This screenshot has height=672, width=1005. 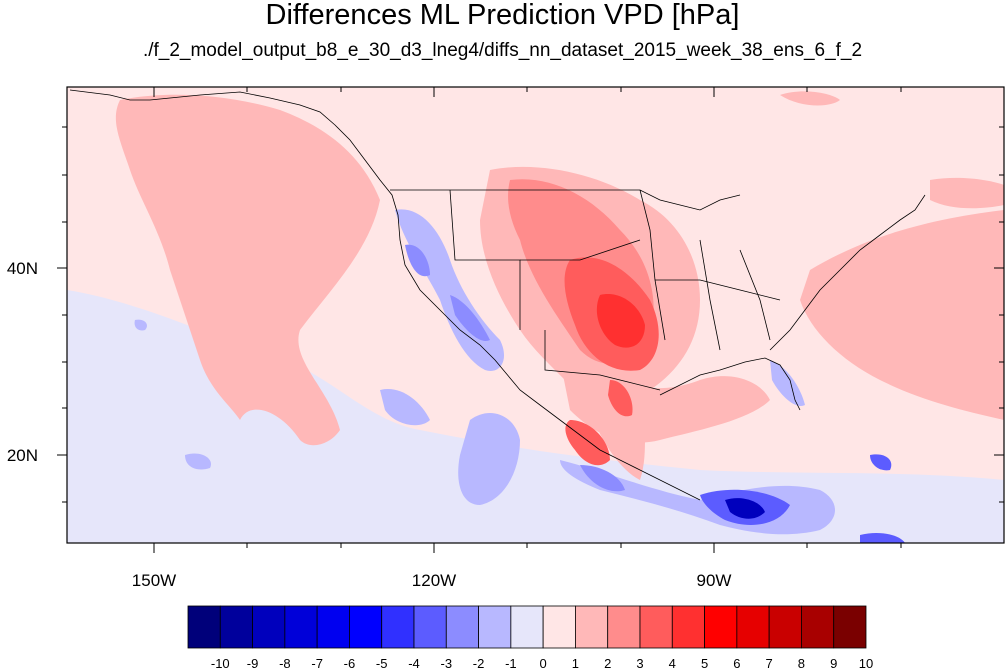 What do you see at coordinates (447, 663) in the screenshot?
I see `colorbar-label: -3` at bounding box center [447, 663].